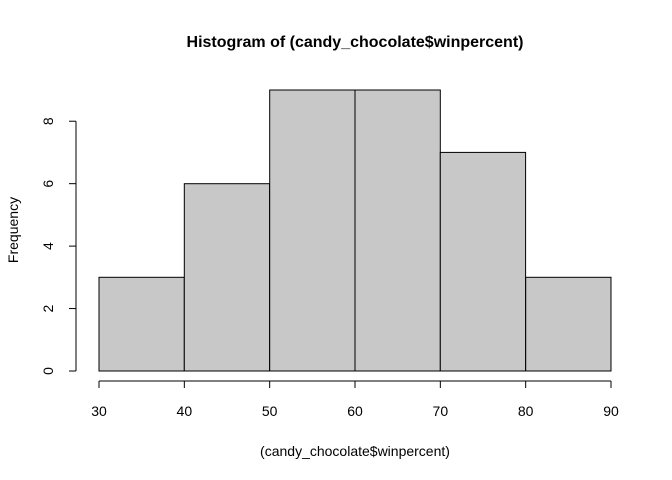 The image size is (672, 480). What do you see at coordinates (48, 308) in the screenshot?
I see `y-tick-label: 2` at bounding box center [48, 308].